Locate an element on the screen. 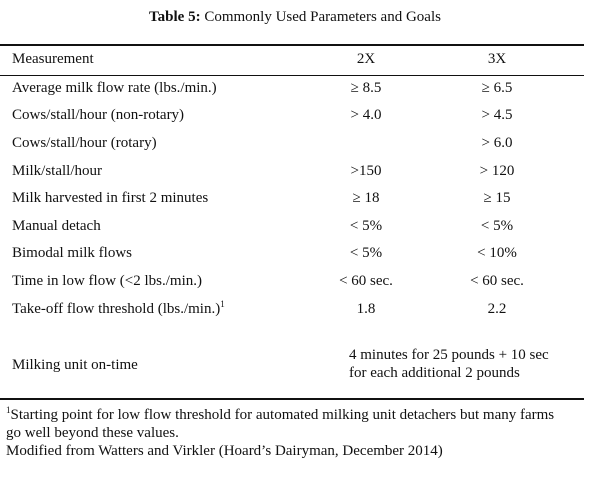 This screenshot has height=480, width=590. row-label: Milk harvested in first 2 minutes is located at coordinates (110, 198).